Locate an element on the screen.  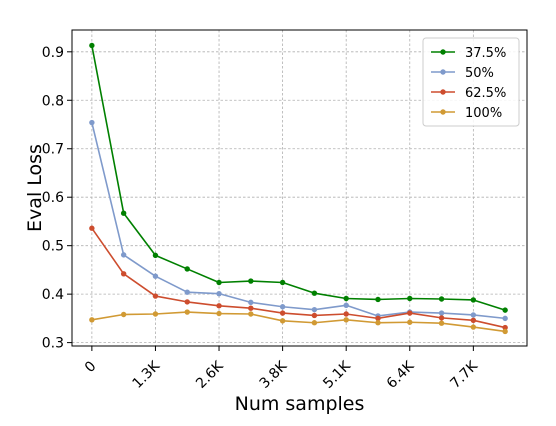
y-tick-label: 0.8 is located at coordinates (53, 101).